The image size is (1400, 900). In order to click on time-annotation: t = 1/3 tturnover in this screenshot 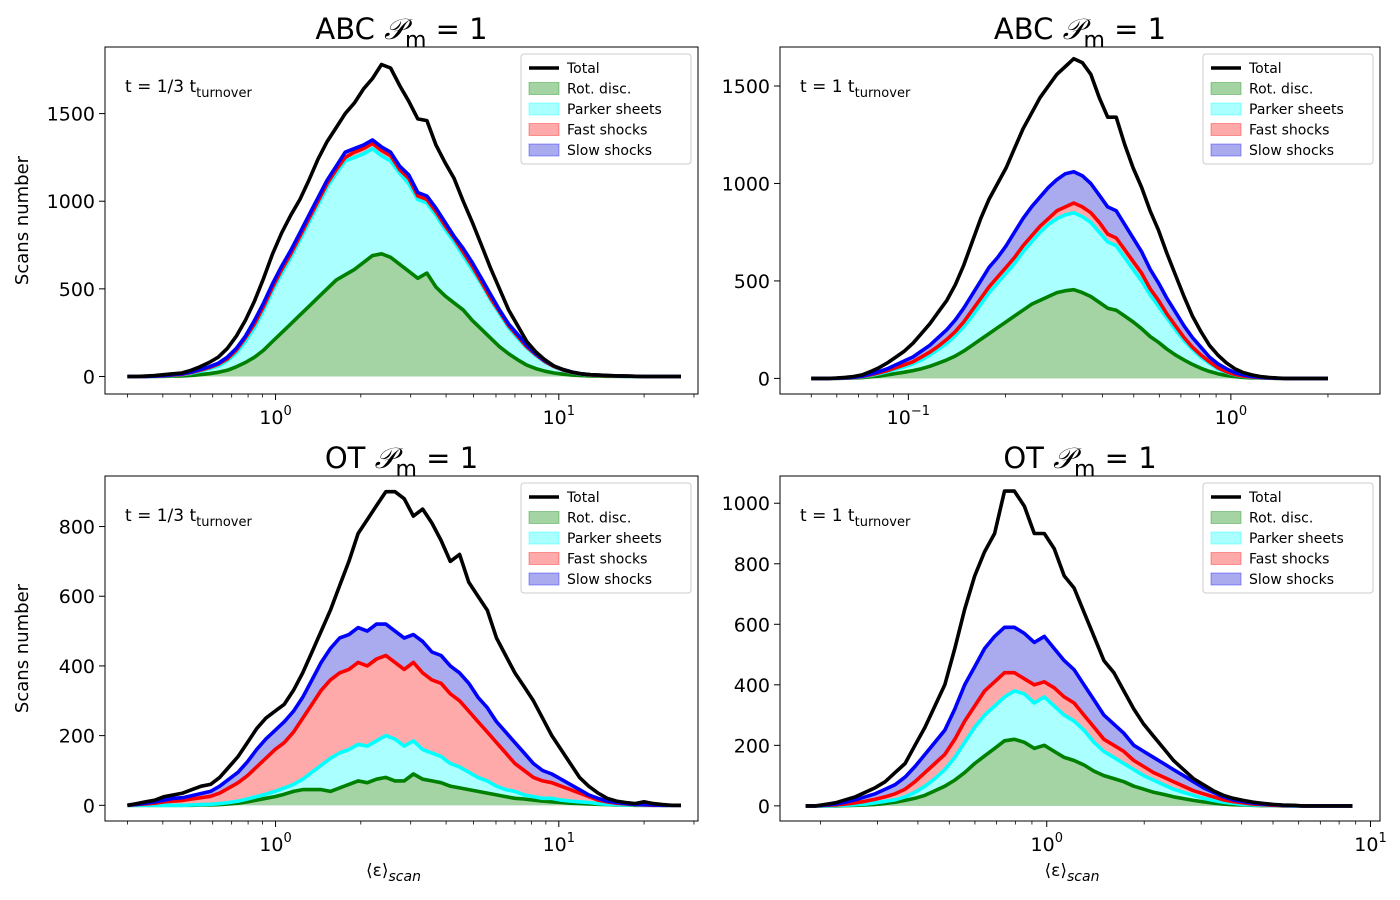, I will do `click(188, 518)`.